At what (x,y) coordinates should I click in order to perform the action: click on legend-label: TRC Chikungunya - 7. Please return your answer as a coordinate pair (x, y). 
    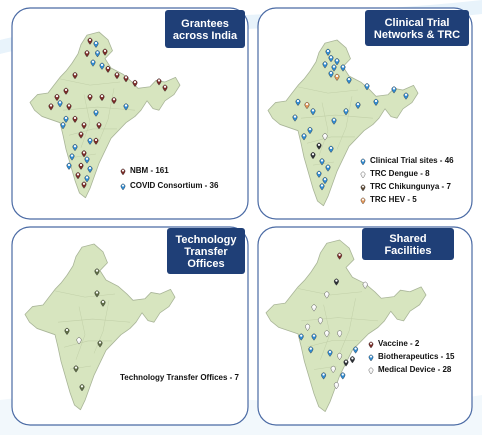
    Looking at the image, I should click on (410, 186).